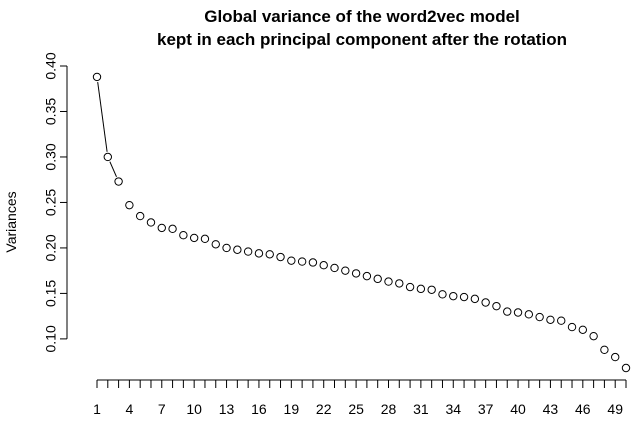 This screenshot has width=639, height=428. What do you see at coordinates (194, 409) in the screenshot?
I see `x-tick-label: 10` at bounding box center [194, 409].